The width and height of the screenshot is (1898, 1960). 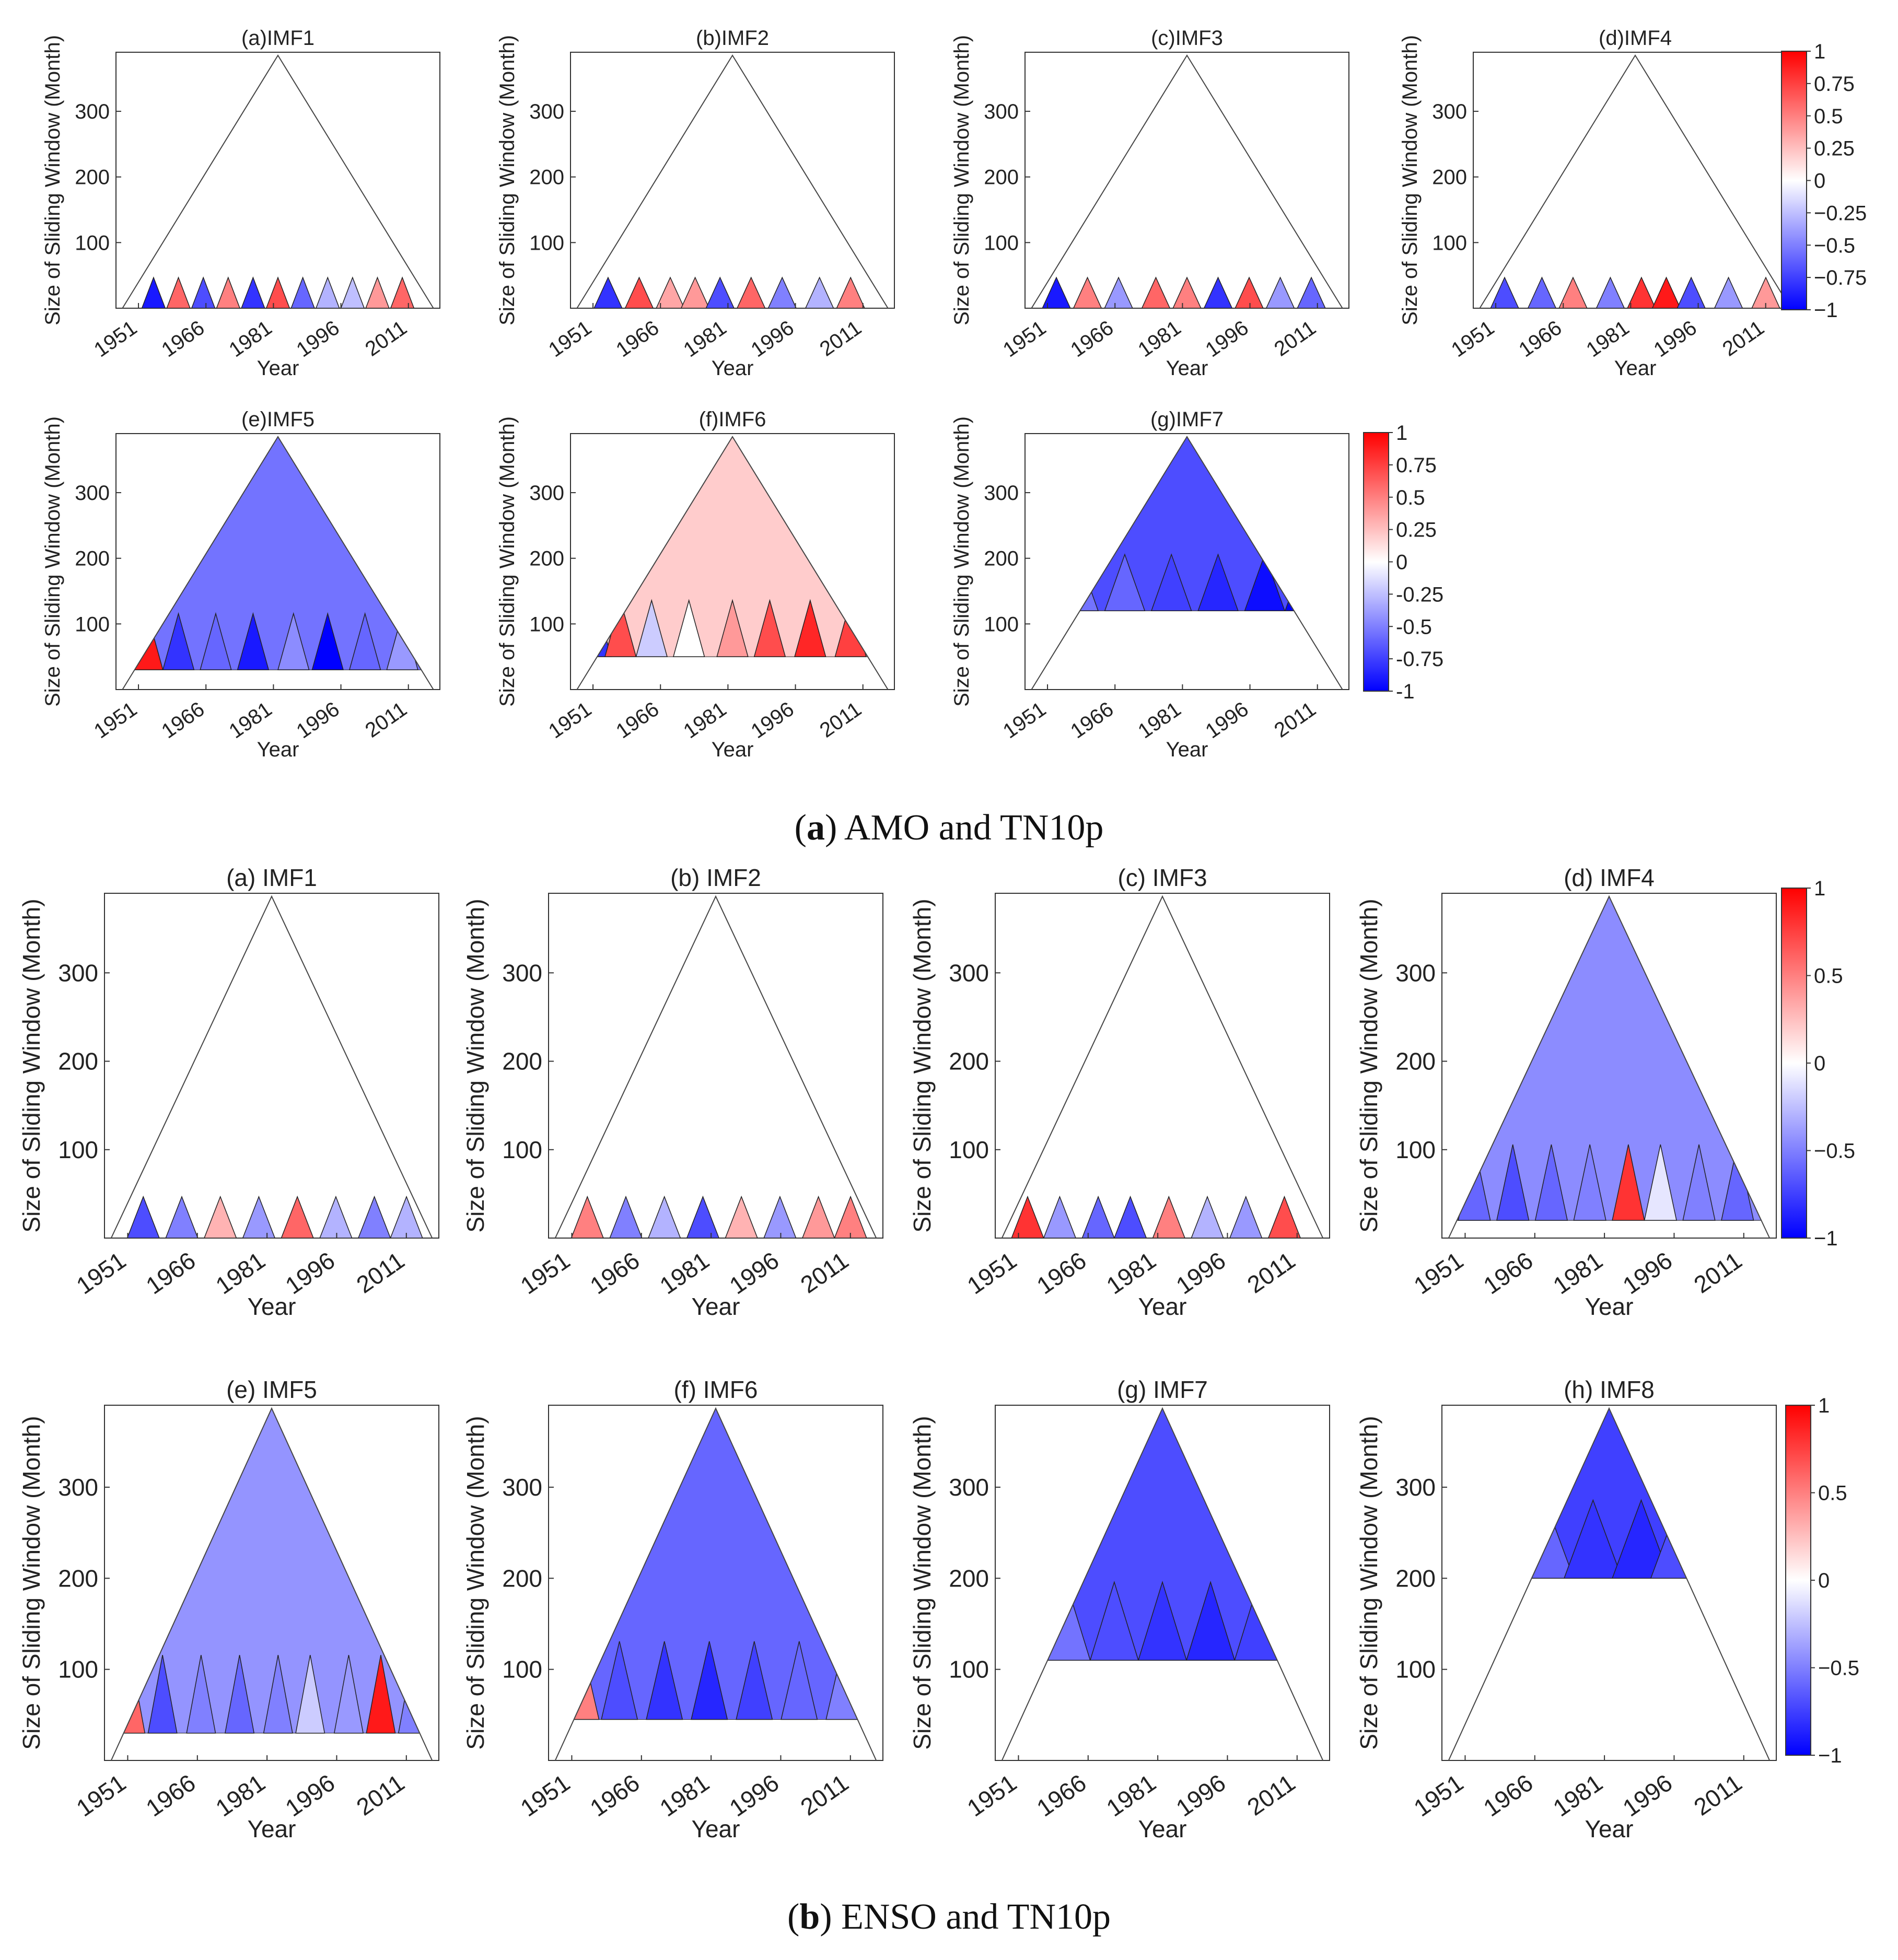 What do you see at coordinates (1368, 1582) in the screenshot?
I see `ylabel-b-7: Size of Sliding Window (Month)` at bounding box center [1368, 1582].